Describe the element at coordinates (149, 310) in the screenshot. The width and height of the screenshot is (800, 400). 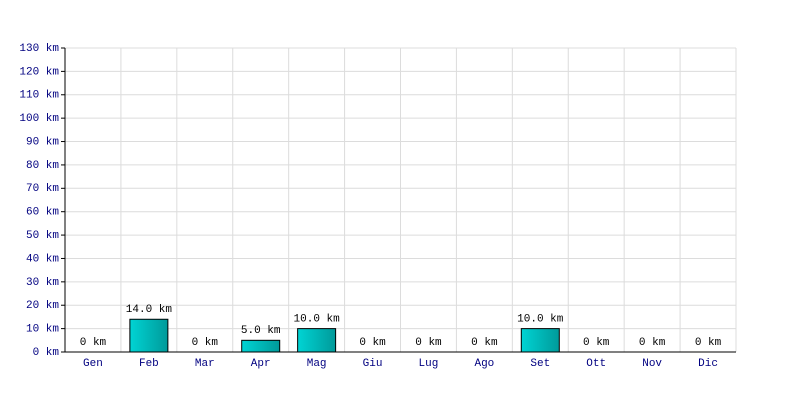
I see `value-label: 14.0 km` at that location.